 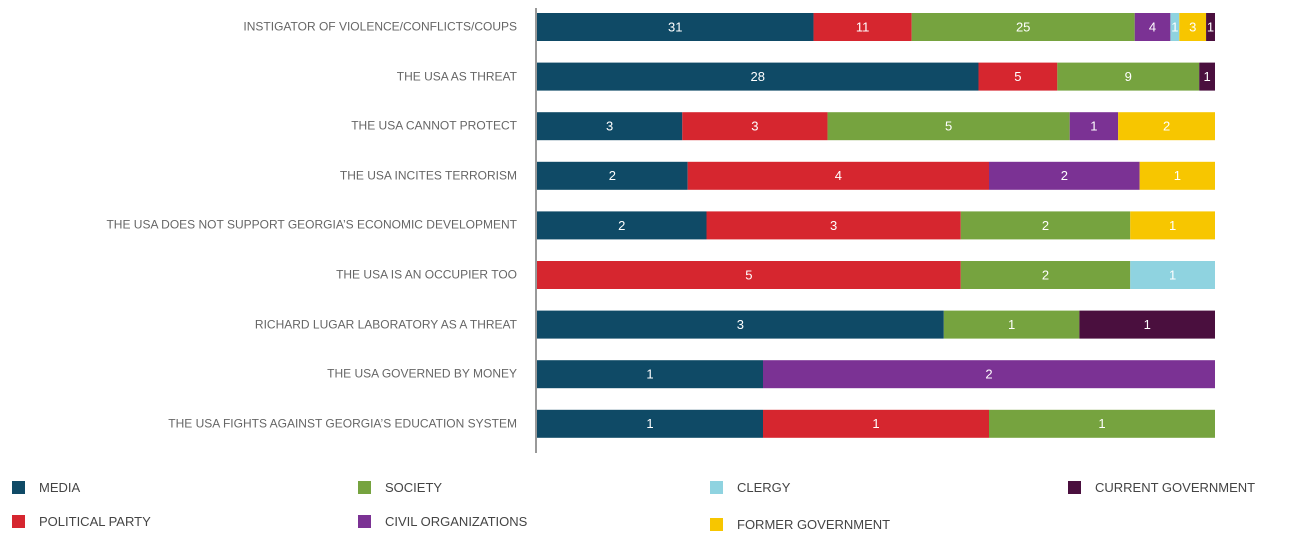 I want to click on value-label: 31, so click(x=675, y=26).